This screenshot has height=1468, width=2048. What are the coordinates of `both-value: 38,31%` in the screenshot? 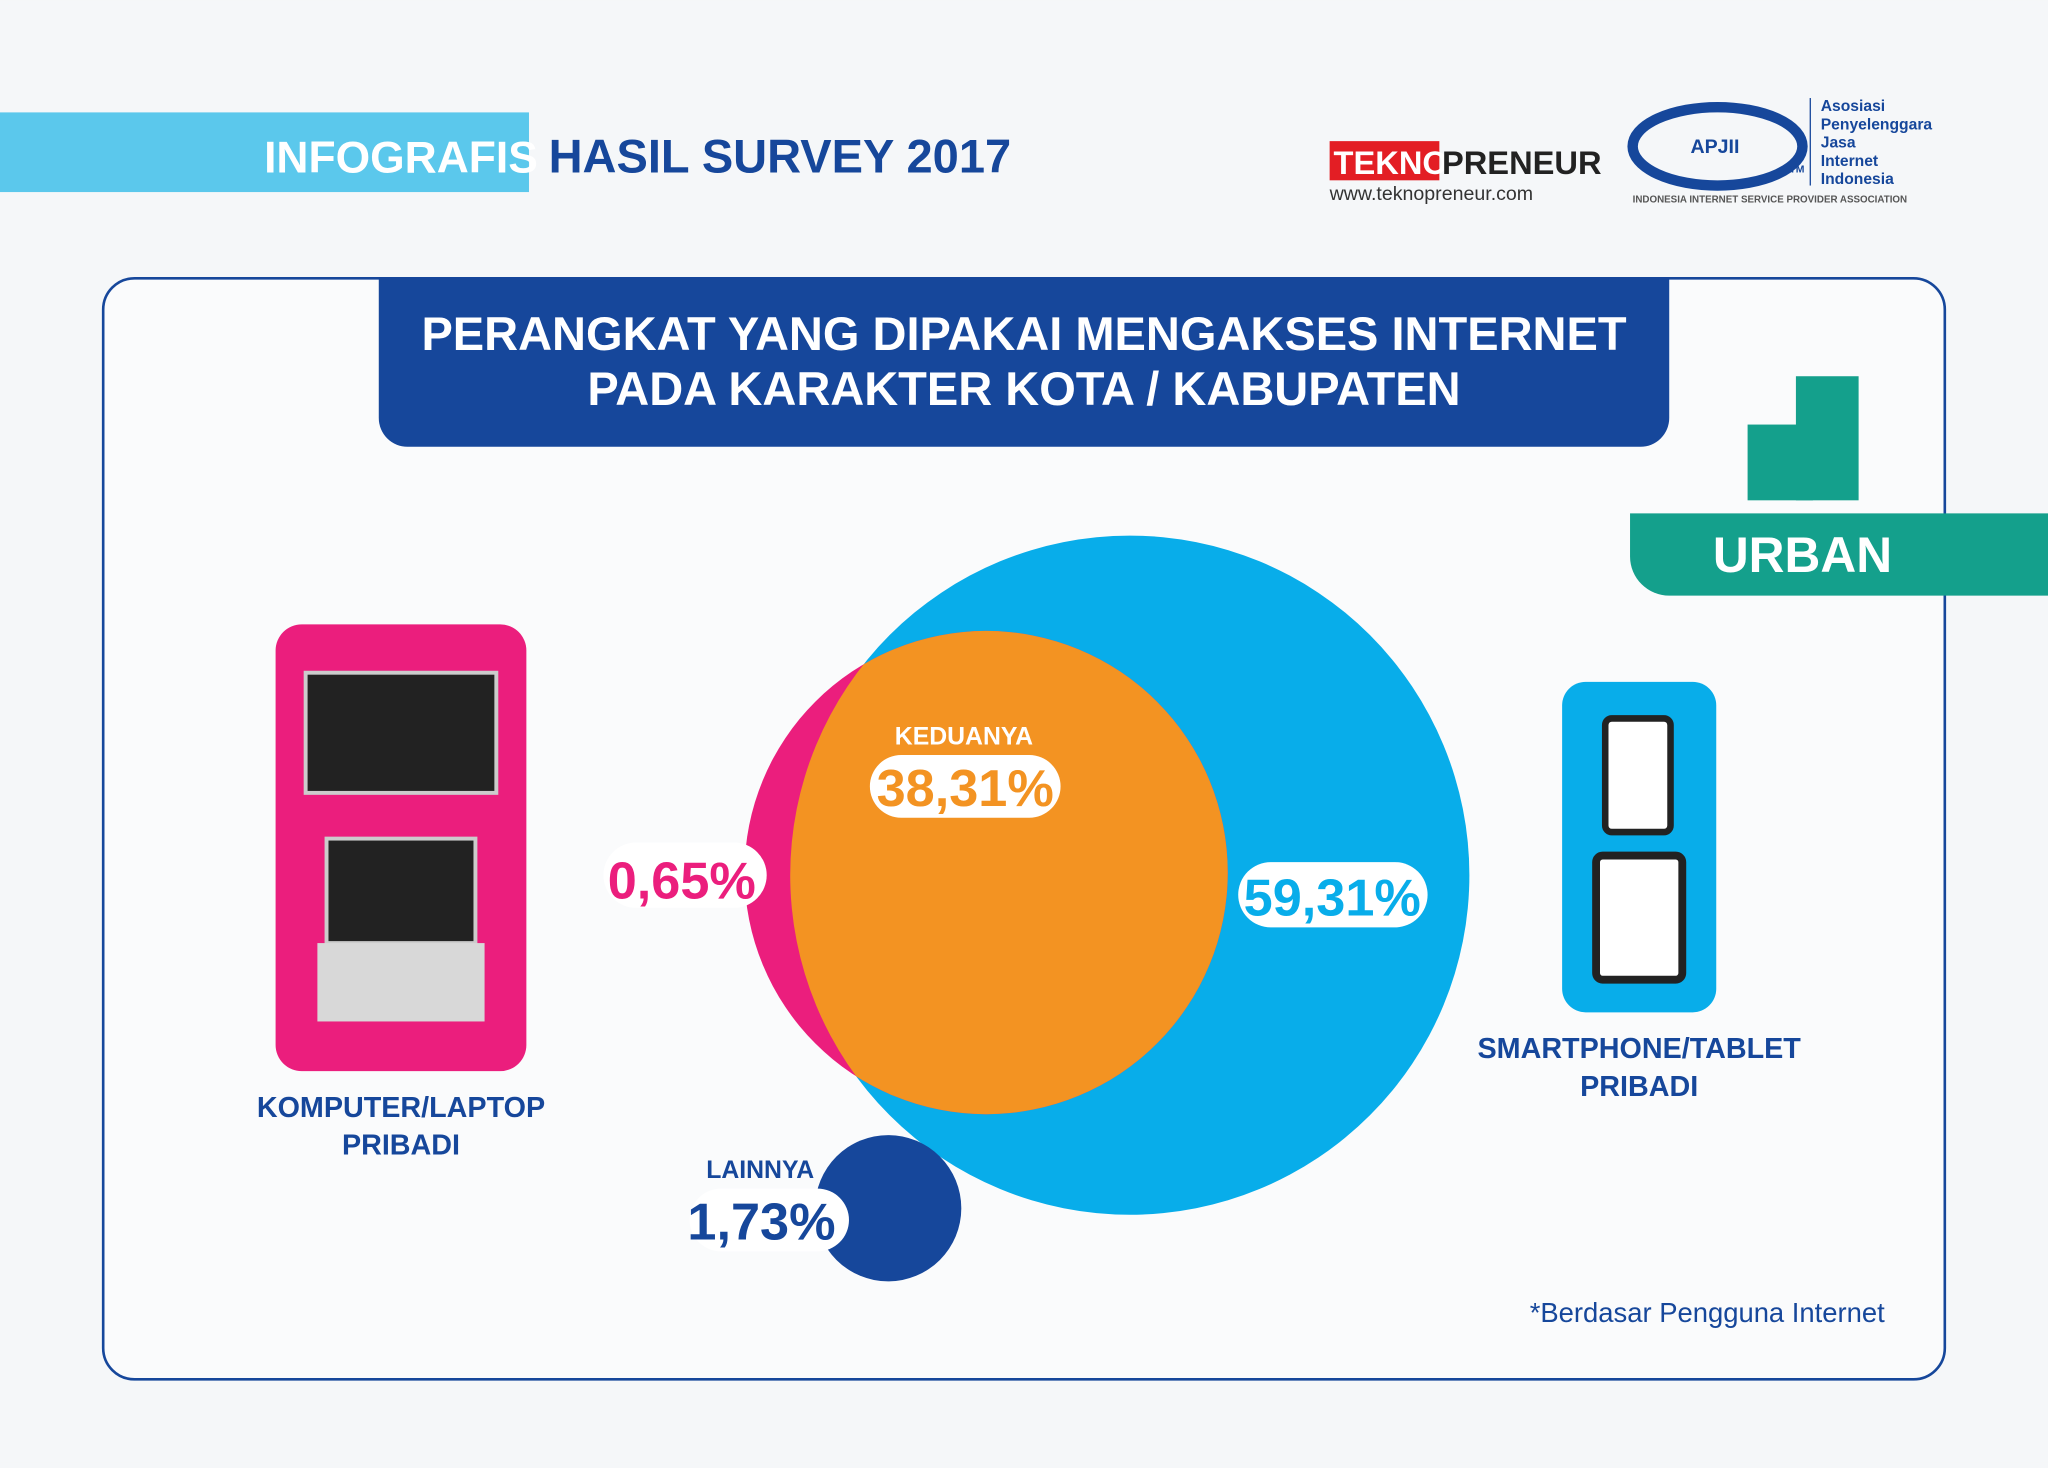 It's located at (965, 789).